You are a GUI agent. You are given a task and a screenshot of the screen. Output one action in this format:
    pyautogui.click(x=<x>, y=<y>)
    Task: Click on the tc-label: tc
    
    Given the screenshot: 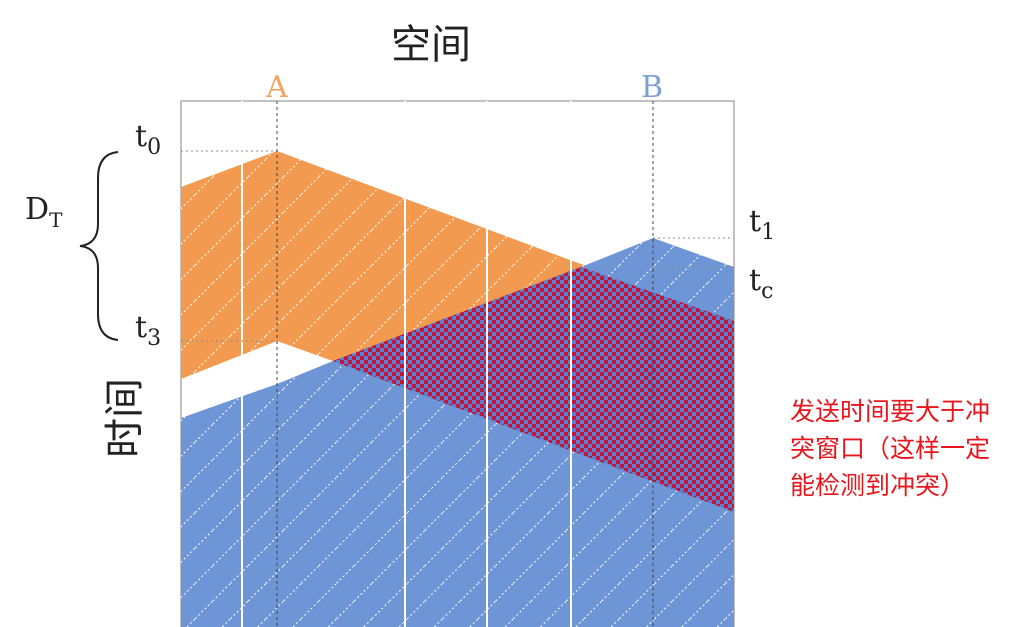 What is the action you would take?
    pyautogui.click(x=761, y=283)
    